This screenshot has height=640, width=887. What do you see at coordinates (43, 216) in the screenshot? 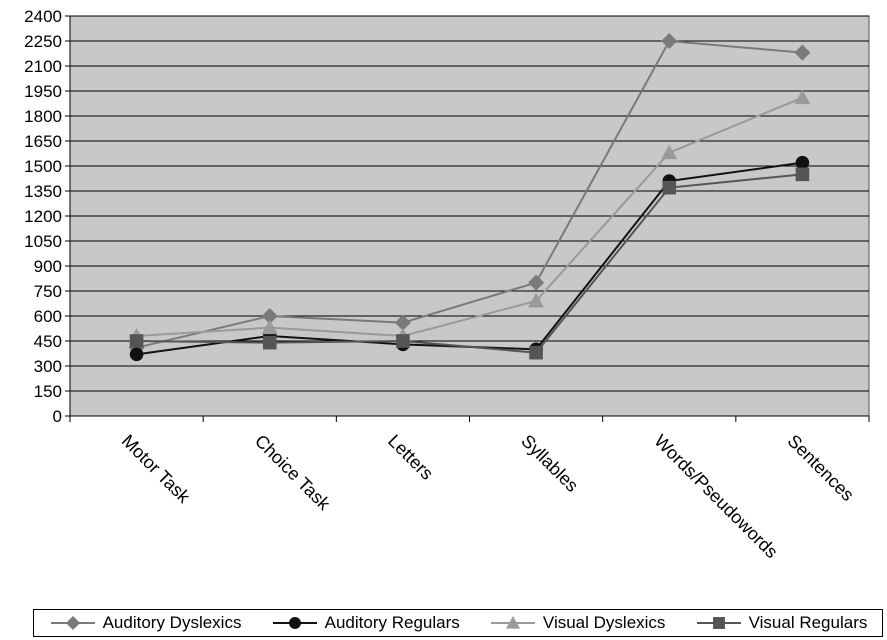
I see `y-tick-label: 1200` at bounding box center [43, 216].